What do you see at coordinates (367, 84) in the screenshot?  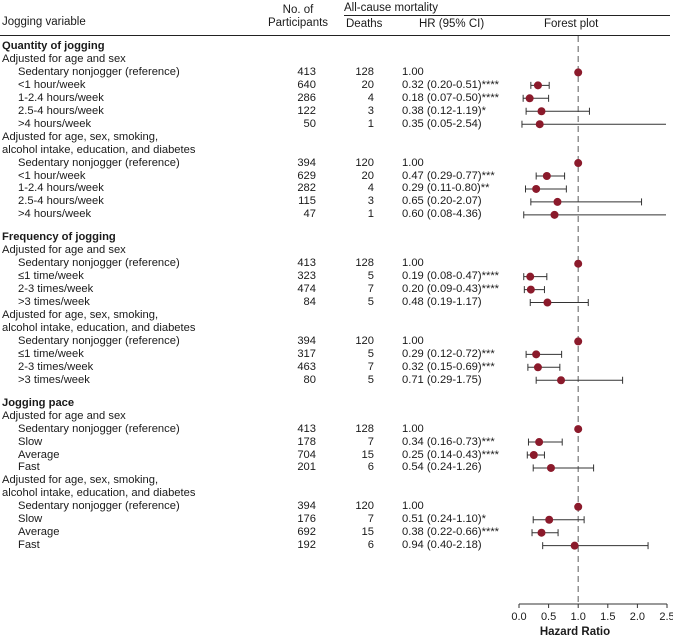 I see `row-deaths: 20` at bounding box center [367, 84].